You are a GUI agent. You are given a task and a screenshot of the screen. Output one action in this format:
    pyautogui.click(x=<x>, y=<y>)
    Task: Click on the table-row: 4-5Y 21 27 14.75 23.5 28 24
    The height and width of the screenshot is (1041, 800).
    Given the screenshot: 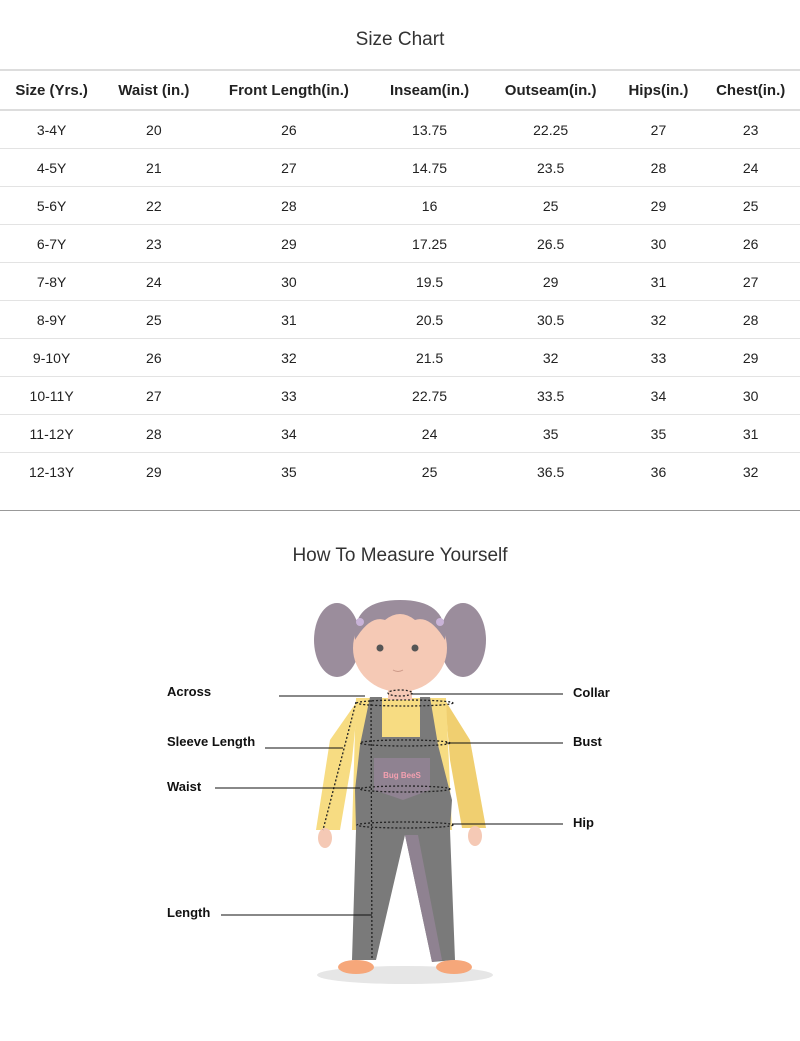 What is the action you would take?
    pyautogui.click(x=400, y=167)
    